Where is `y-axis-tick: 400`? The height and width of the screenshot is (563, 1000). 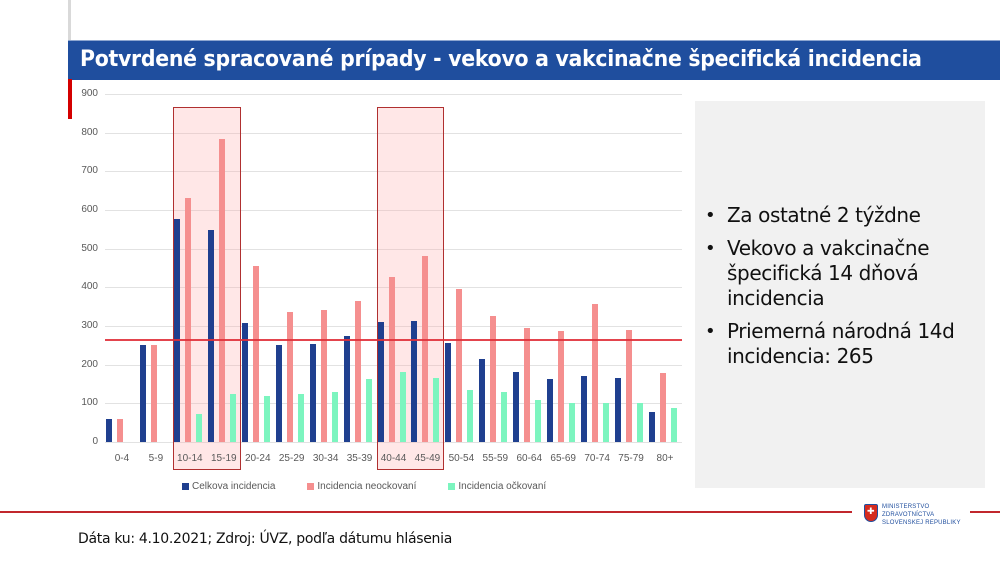 y-axis-tick: 400 is located at coordinates (89, 287).